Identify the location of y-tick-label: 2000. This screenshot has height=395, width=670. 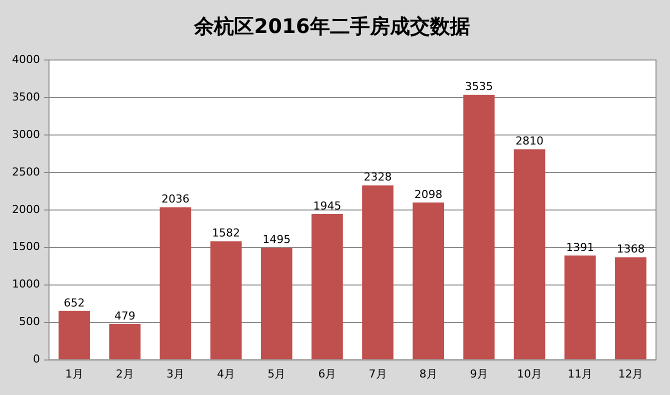
(26, 209).